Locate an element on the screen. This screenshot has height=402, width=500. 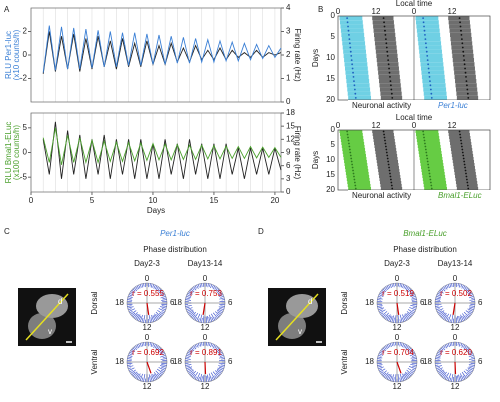
polar-plot is located at coordinates (147, 303).